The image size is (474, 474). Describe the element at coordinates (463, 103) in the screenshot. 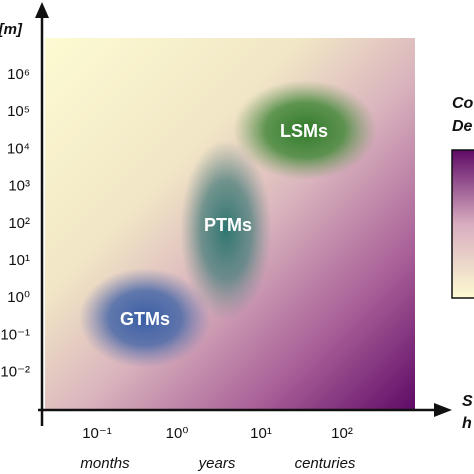

I see `colorbar-label: Co` at that location.